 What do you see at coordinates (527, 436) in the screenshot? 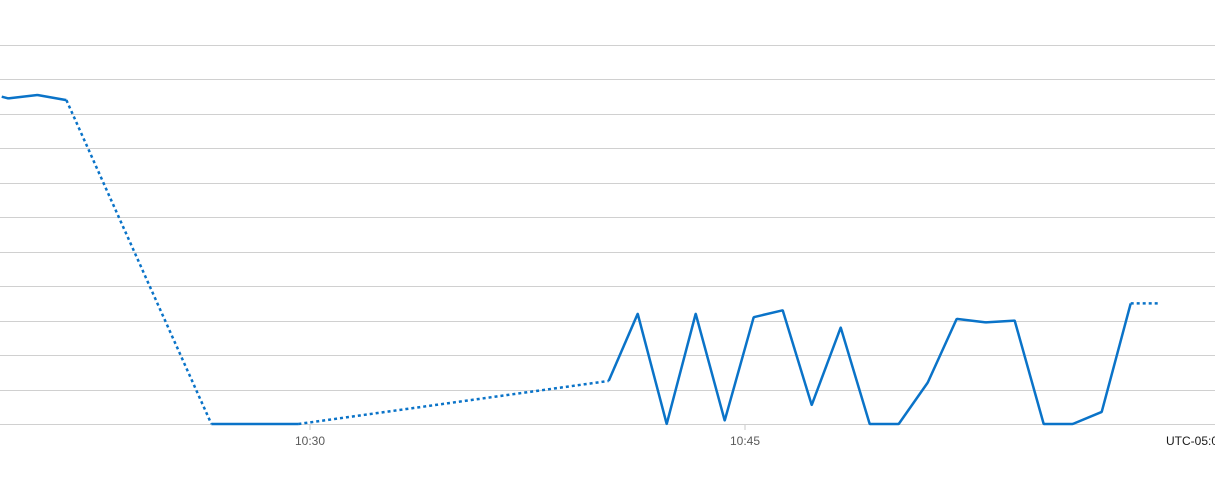
I see `x-axis-ticks: 10:30 10:45` at bounding box center [527, 436].